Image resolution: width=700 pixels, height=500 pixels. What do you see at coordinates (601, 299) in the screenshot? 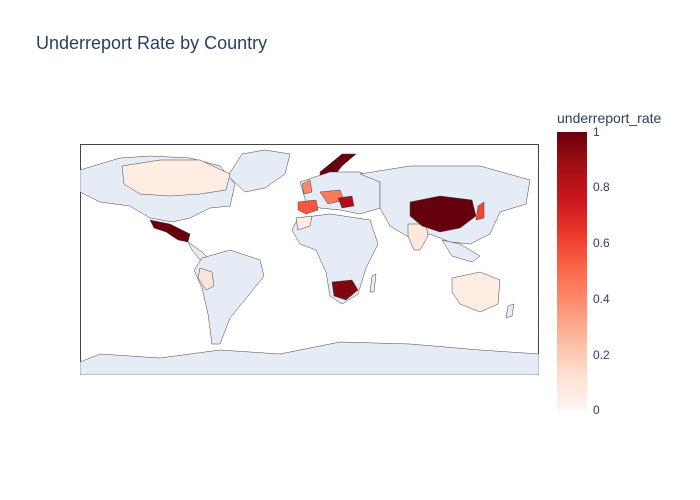
I see `colorbar-tick: 0.4` at bounding box center [601, 299].